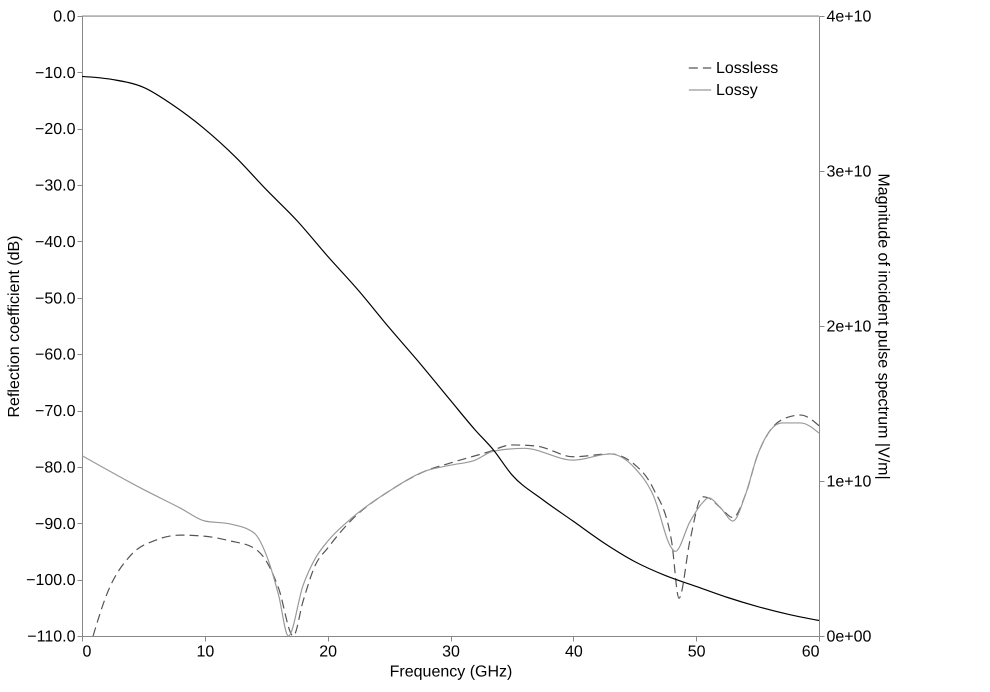  I want to click on y2-tick-label: 2e+10, so click(849, 327).